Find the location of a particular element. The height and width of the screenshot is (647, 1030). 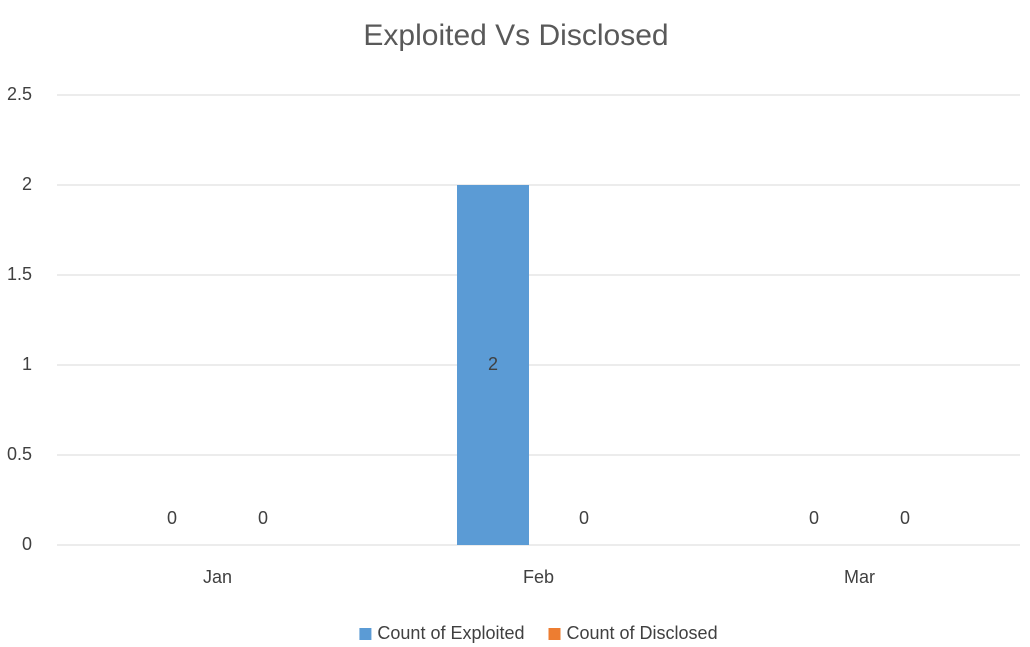

legend-label: Count of Disclosed is located at coordinates (642, 633).